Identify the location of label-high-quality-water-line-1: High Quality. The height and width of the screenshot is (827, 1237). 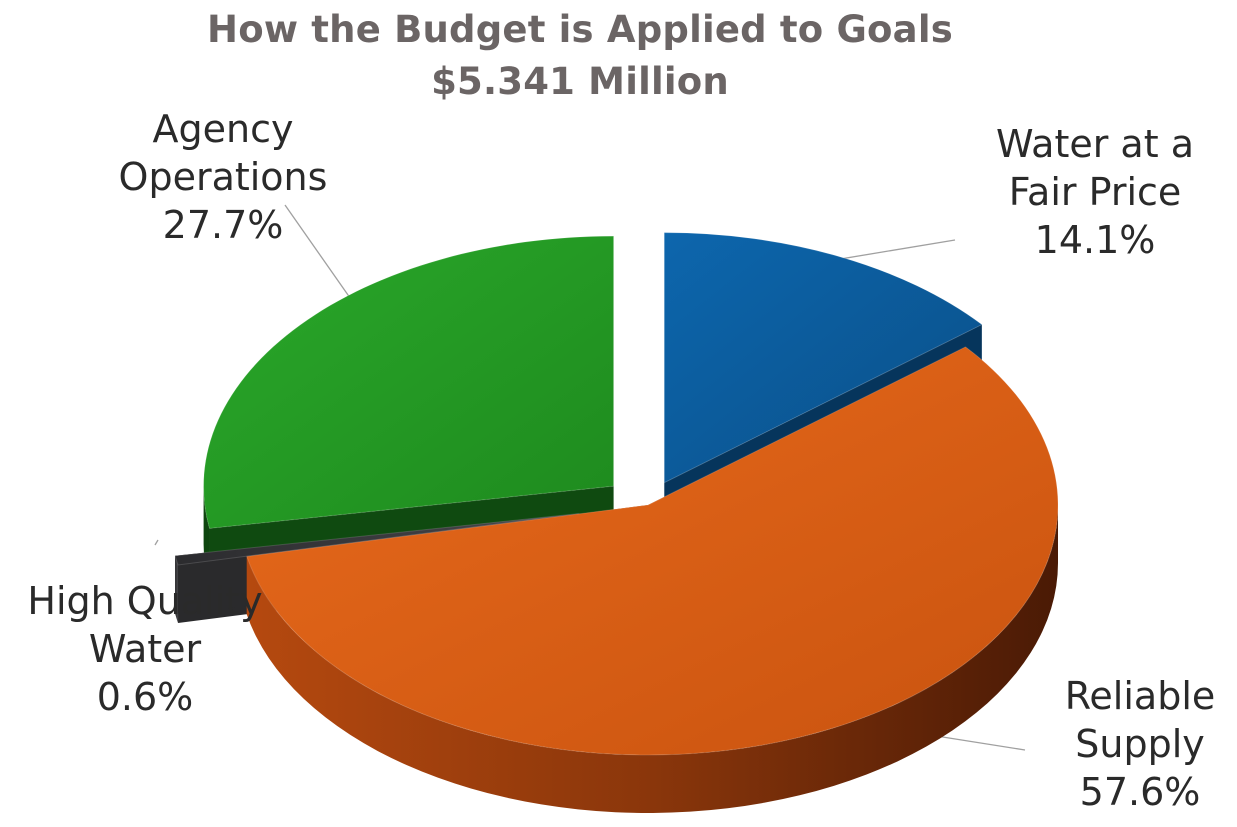
(145, 601).